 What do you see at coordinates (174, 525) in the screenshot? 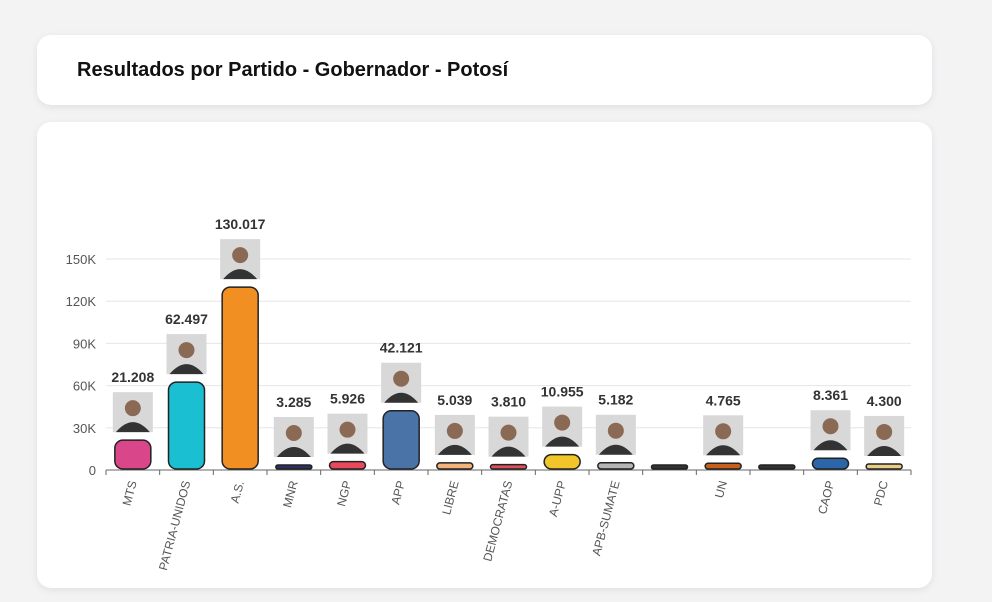
I see `x-tick-label: PATRIA-UNIDOS` at bounding box center [174, 525].